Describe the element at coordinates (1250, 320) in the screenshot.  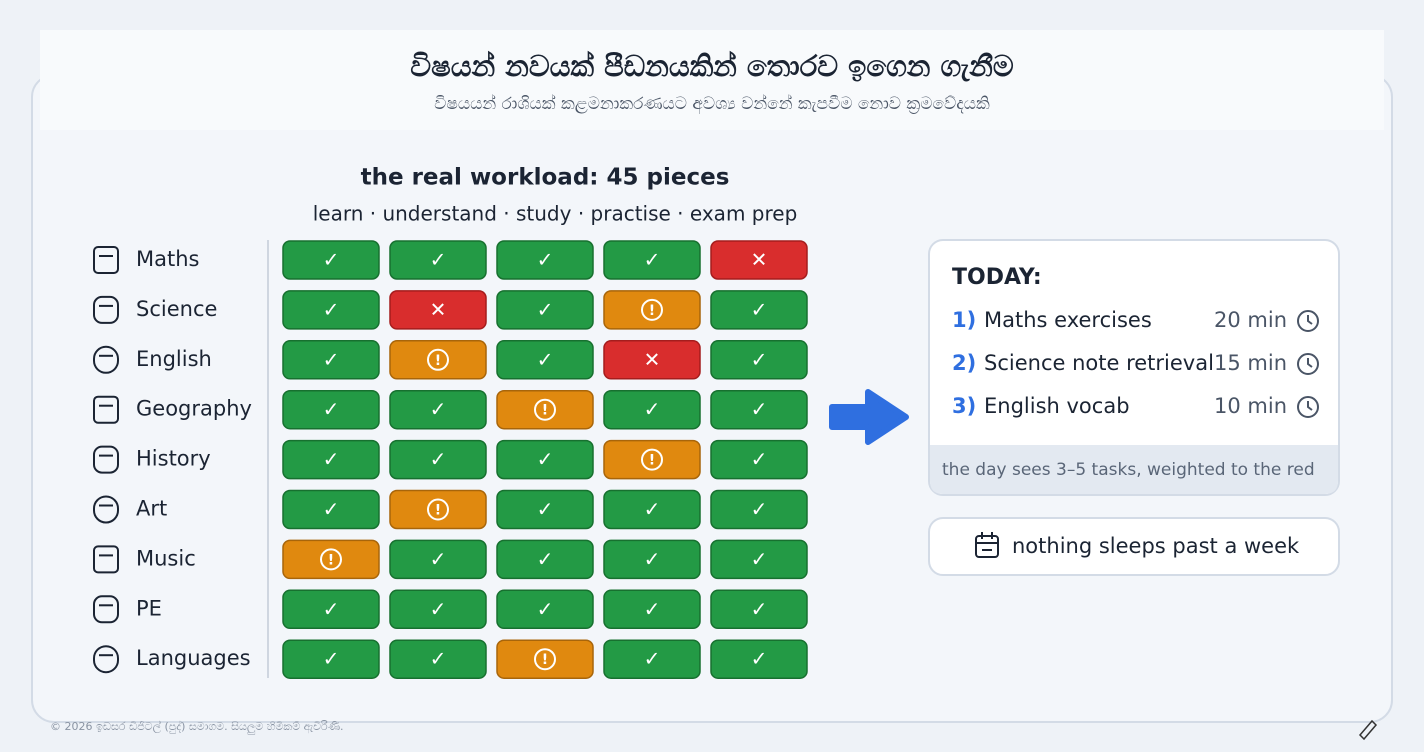
I see `task-time: 20 min` at that location.